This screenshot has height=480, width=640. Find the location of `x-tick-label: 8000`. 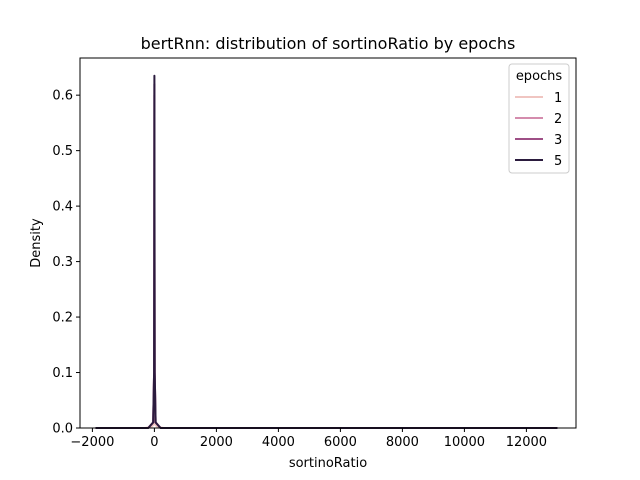

x-tick-label: 8000 is located at coordinates (402, 442).